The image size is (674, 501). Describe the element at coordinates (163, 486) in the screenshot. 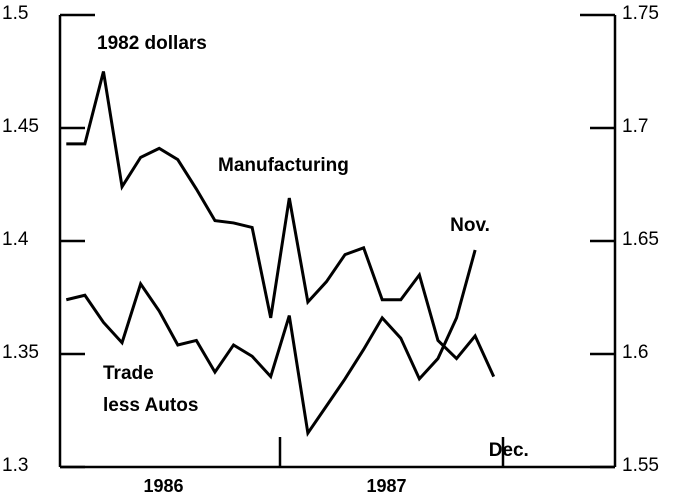

I see `x-group-label: 1986` at that location.